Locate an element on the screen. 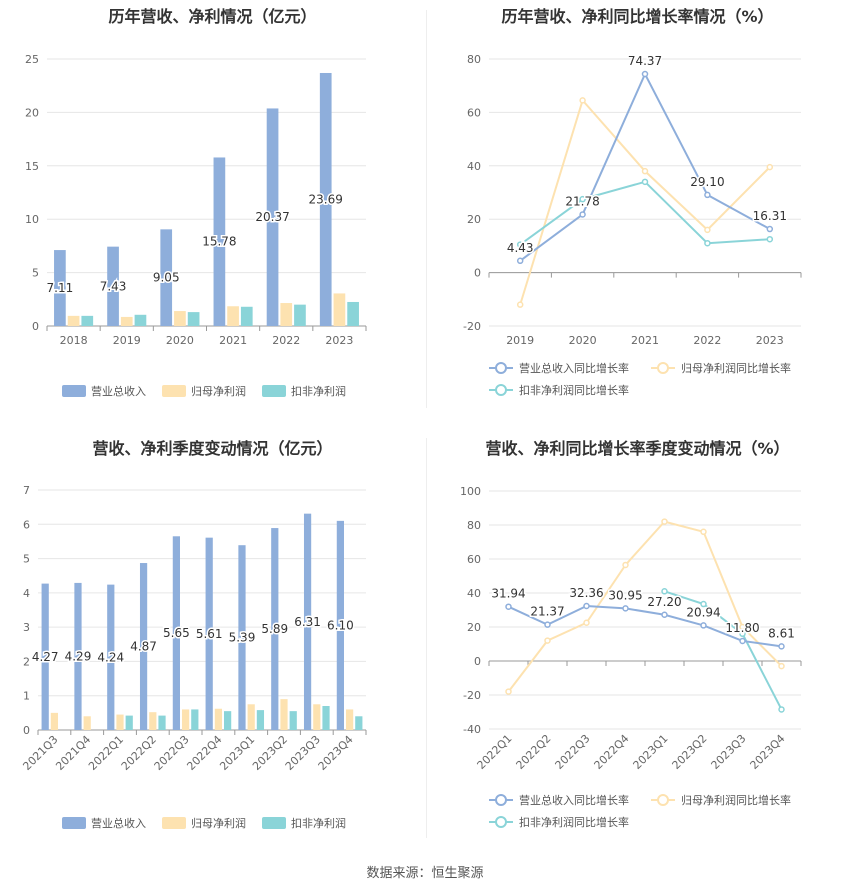 This screenshot has width=850, height=891. data-label: 7.11 is located at coordinates (60, 288).